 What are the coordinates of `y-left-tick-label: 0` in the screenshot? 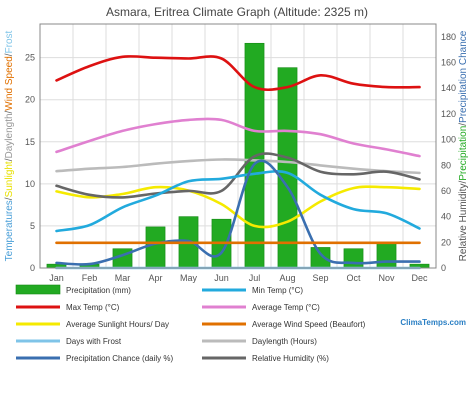 It's located at (32, 268).